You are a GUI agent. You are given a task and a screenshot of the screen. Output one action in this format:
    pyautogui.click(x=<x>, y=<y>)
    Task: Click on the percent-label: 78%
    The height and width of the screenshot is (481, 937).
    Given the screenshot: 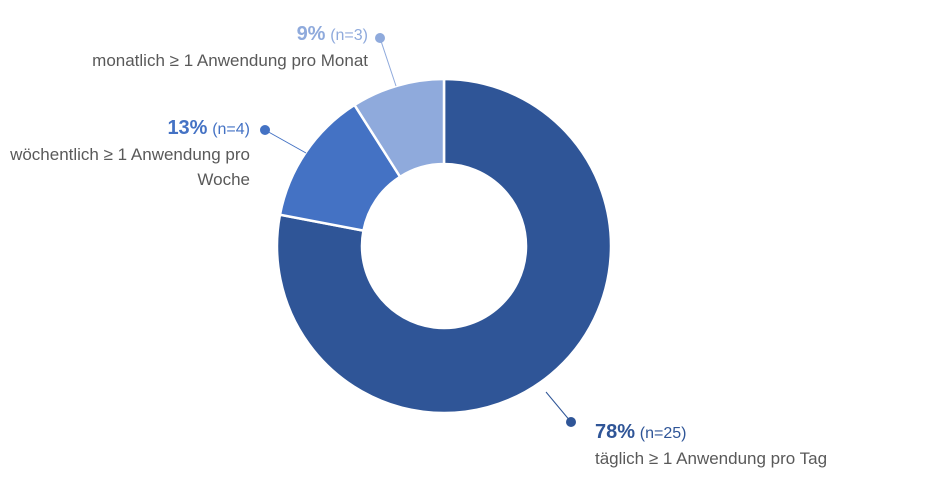 What is the action you would take?
    pyautogui.click(x=615, y=432)
    